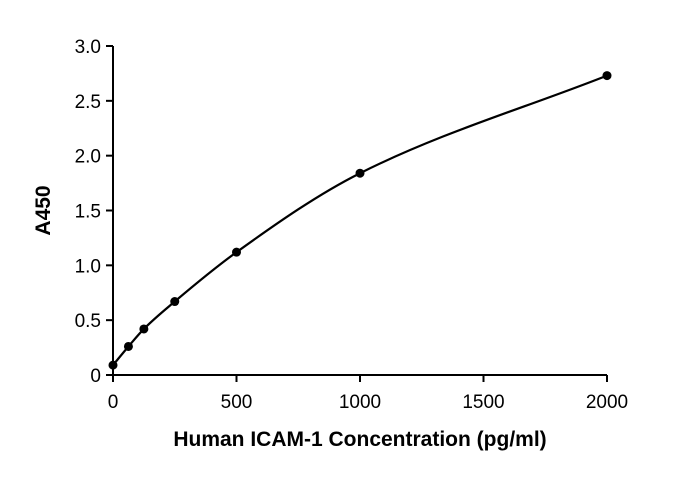  Describe the element at coordinates (88, 321) in the screenshot. I see `y-tick-label: 0.5` at that location.